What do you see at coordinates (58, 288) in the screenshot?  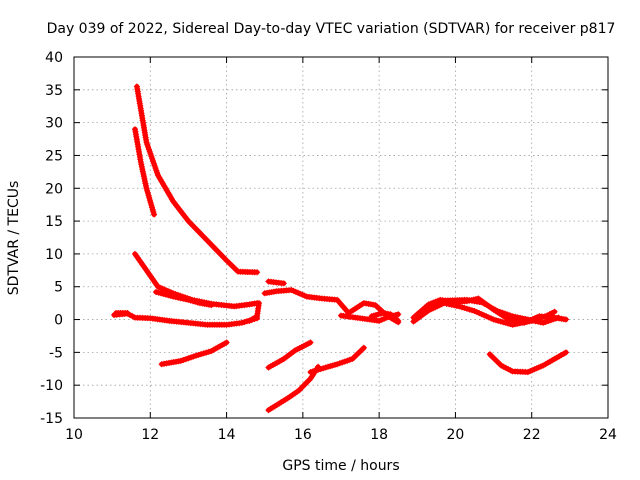 I see `y-tick-label: 5` at bounding box center [58, 288].